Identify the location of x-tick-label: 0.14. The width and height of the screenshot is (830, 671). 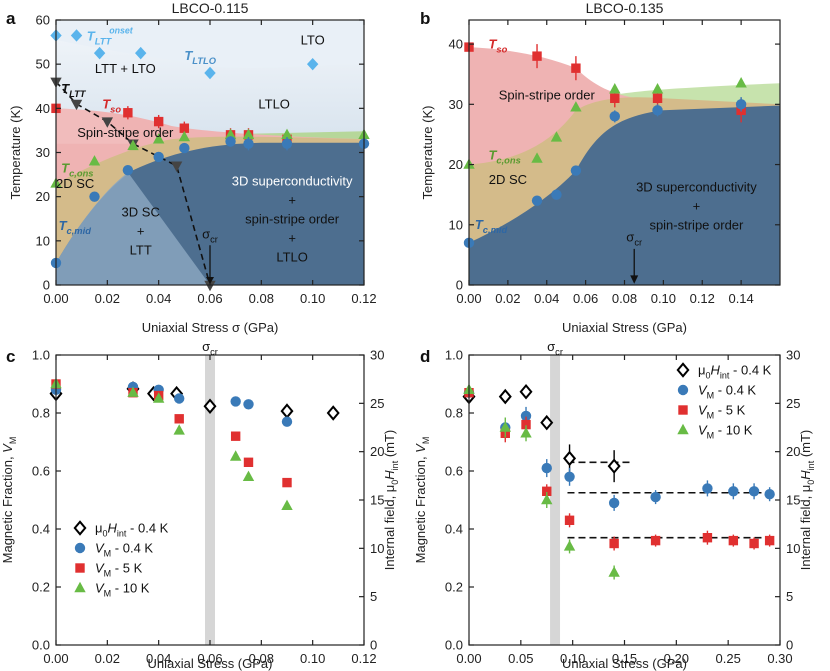
(740, 298).